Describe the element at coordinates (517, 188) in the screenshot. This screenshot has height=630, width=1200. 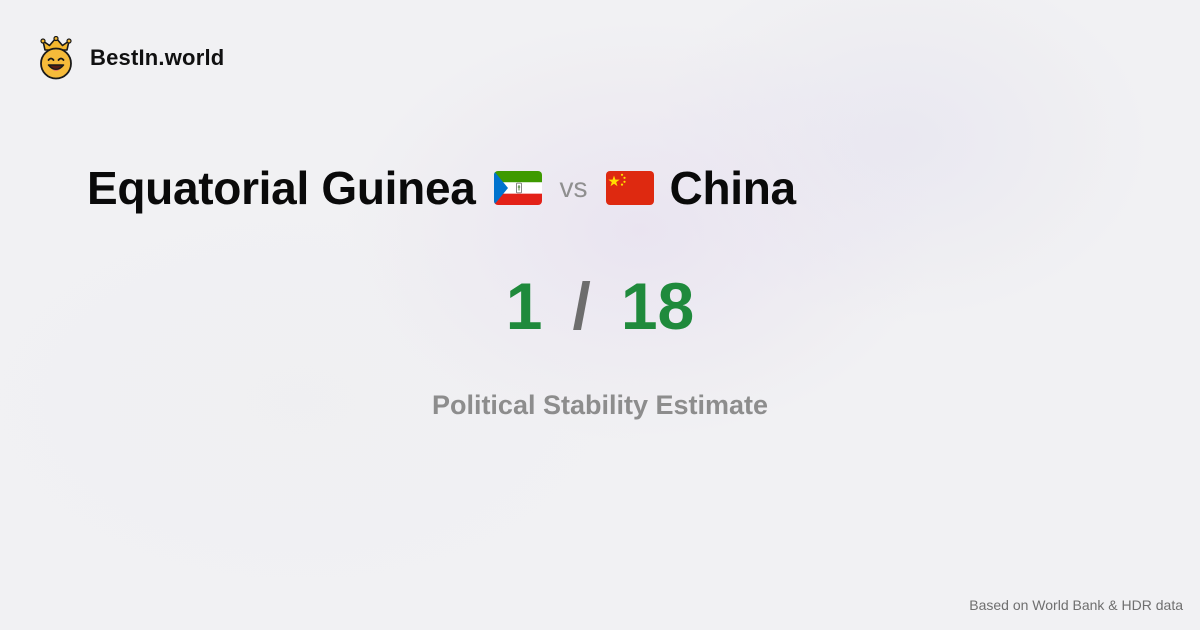
I see `flag-equatorial-guinea-icon` at that location.